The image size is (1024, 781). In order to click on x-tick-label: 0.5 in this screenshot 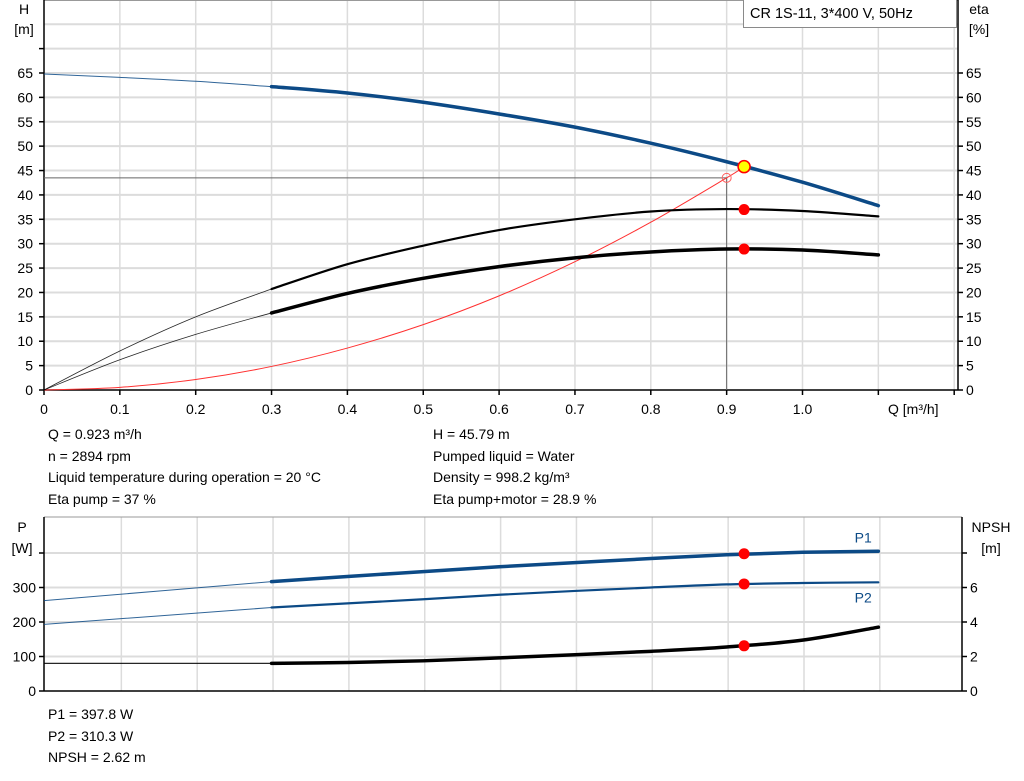, I will do `click(424, 409)`.